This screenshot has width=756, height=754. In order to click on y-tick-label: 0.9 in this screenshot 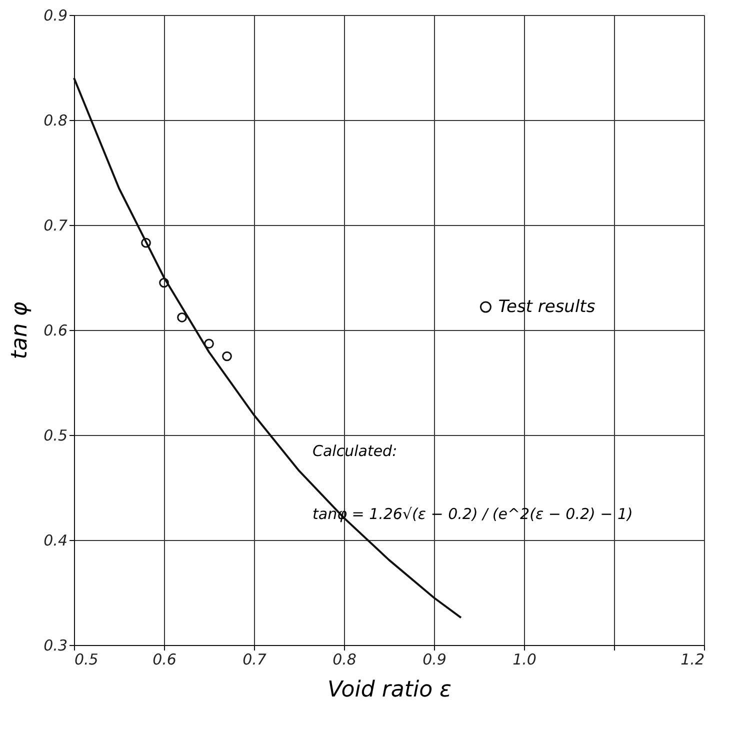, I will do `click(56, 15)`.